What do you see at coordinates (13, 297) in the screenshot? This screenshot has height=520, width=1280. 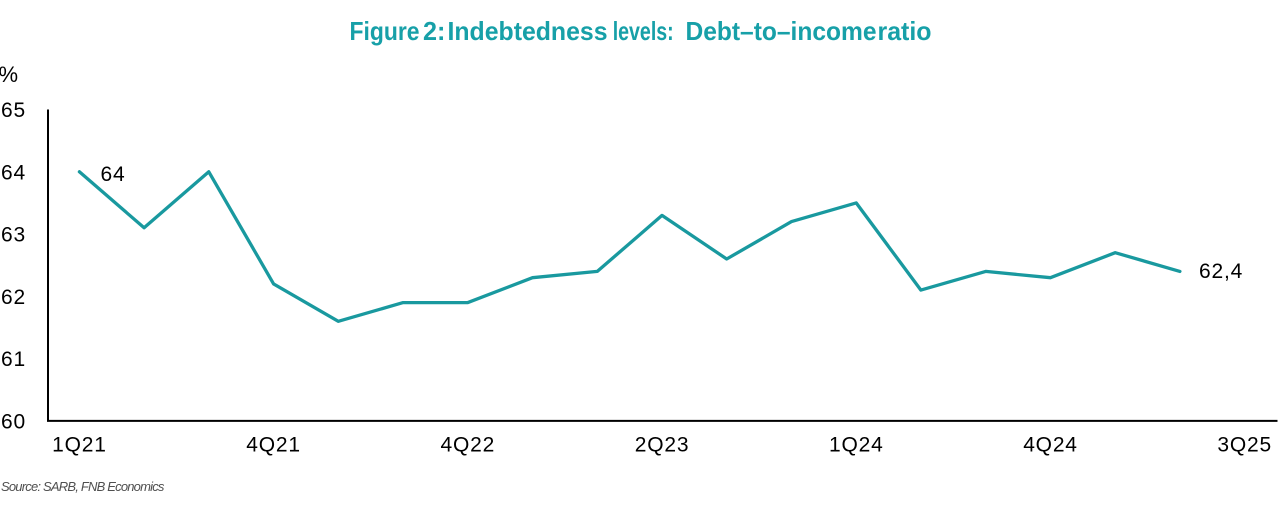 I see `svg-text: 62` at bounding box center [13, 297].